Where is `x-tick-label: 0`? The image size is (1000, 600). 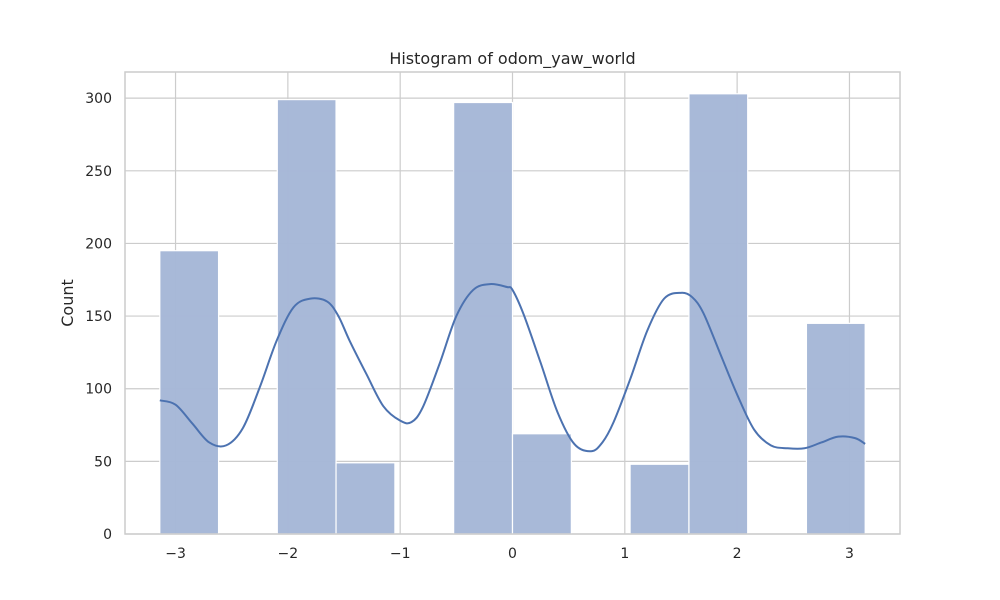
x-tick-label: 0 is located at coordinates (512, 554).